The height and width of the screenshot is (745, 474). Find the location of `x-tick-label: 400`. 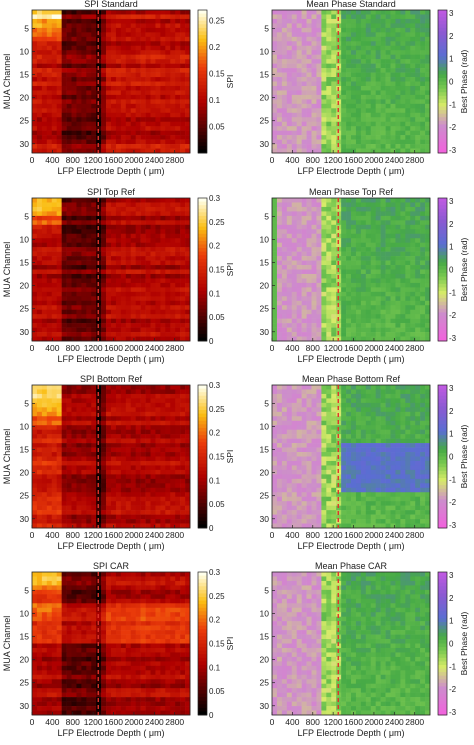

x-tick-label: 400 is located at coordinates (292, 348).